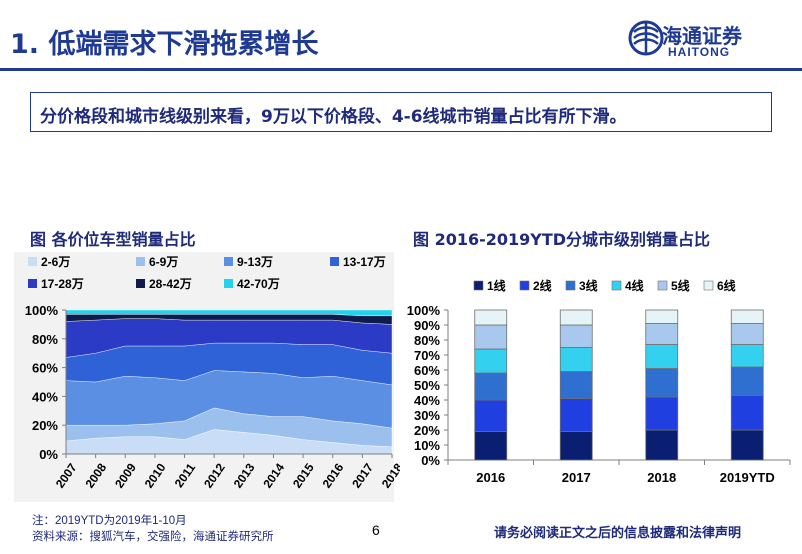  I want to click on legend-label-1: 6-9万, so click(163, 262).